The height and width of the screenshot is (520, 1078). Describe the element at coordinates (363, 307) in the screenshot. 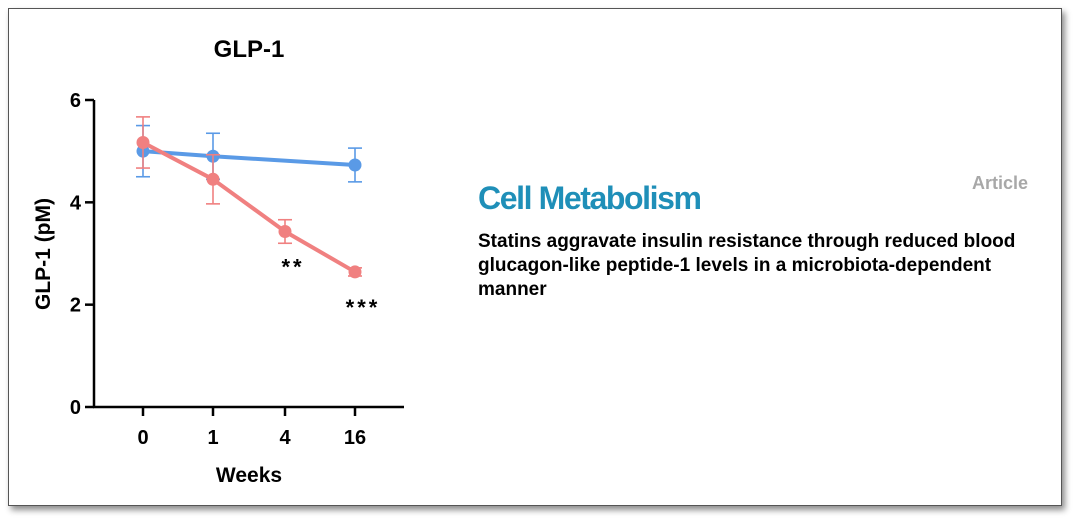

I see `significance-annotation: ***` at that location.